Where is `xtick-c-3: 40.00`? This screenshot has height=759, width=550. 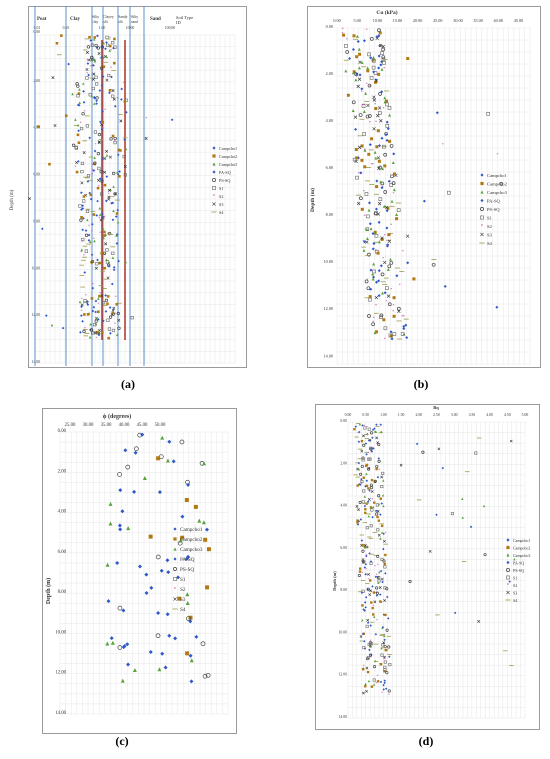 xtick-c-3: 40.00 is located at coordinates (124, 425).